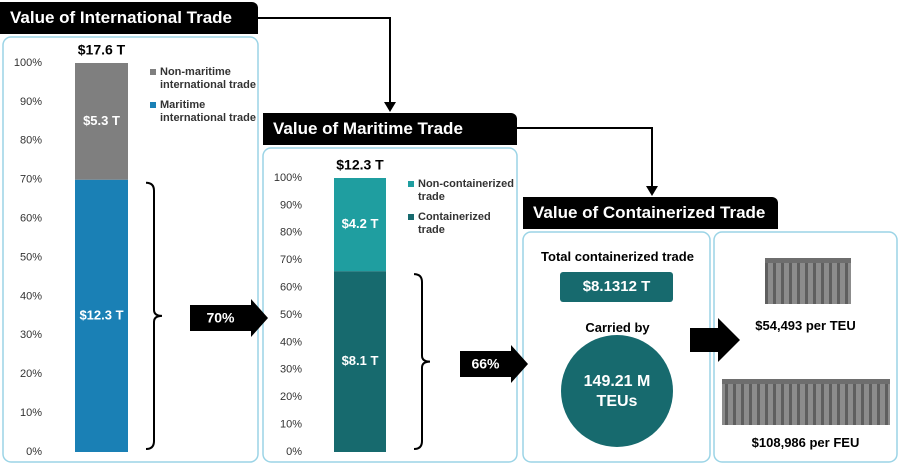 The image size is (900, 465). I want to click on total-label: $17.6 T, so click(102, 50).